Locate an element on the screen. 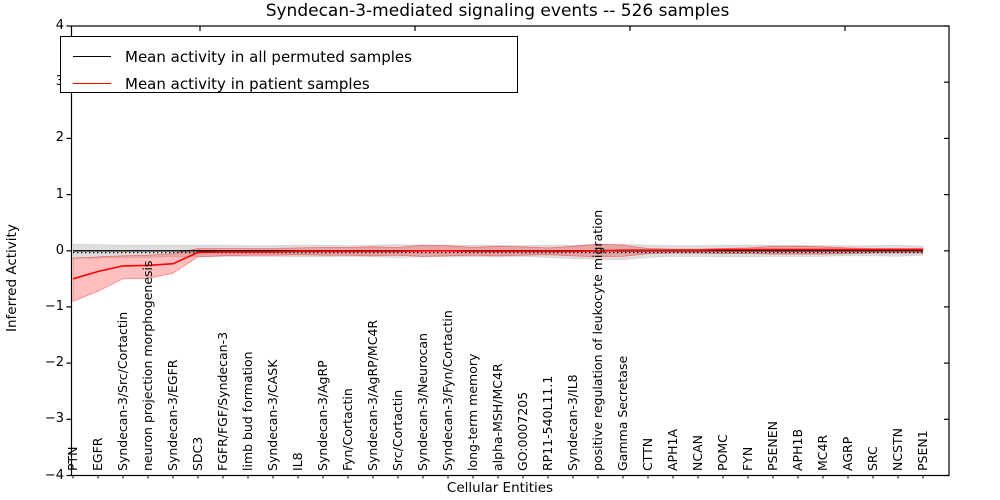 The height and width of the screenshot is (500, 1000). y-tick-label: 4 is located at coordinates (59, 25).